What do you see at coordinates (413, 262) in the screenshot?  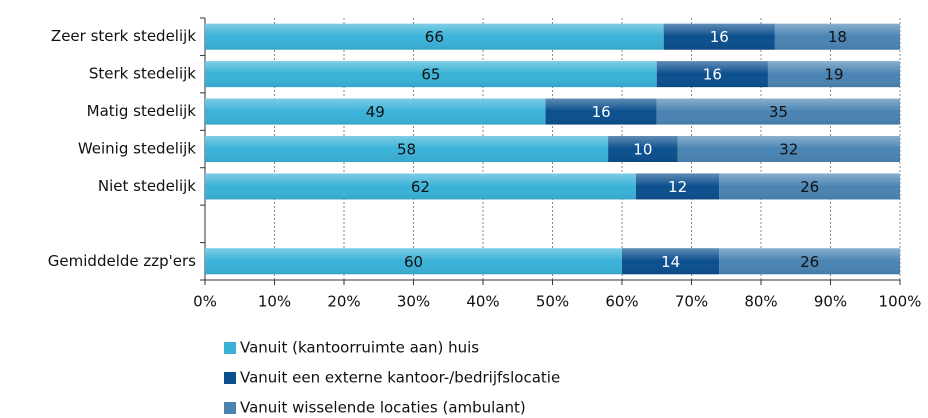 I see `data-label: 60` at bounding box center [413, 262].